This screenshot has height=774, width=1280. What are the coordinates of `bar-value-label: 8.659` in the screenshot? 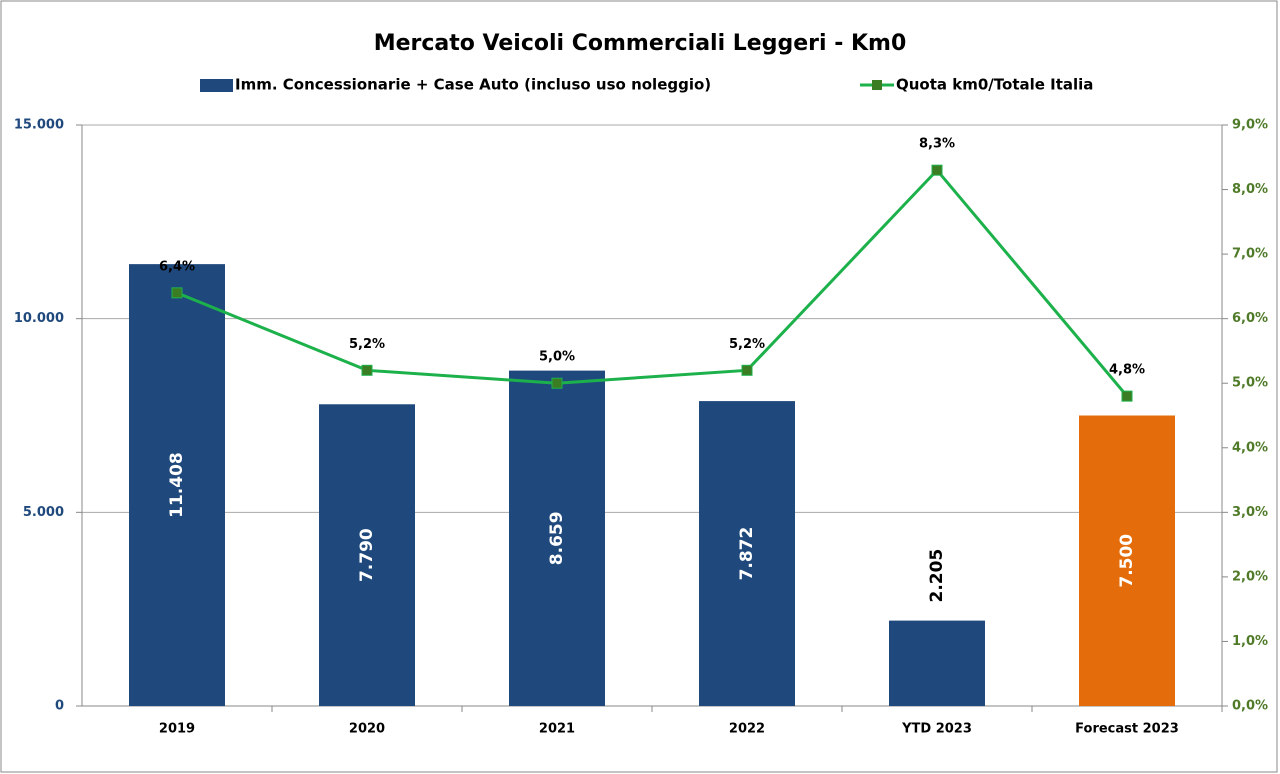 It's located at (557, 538).